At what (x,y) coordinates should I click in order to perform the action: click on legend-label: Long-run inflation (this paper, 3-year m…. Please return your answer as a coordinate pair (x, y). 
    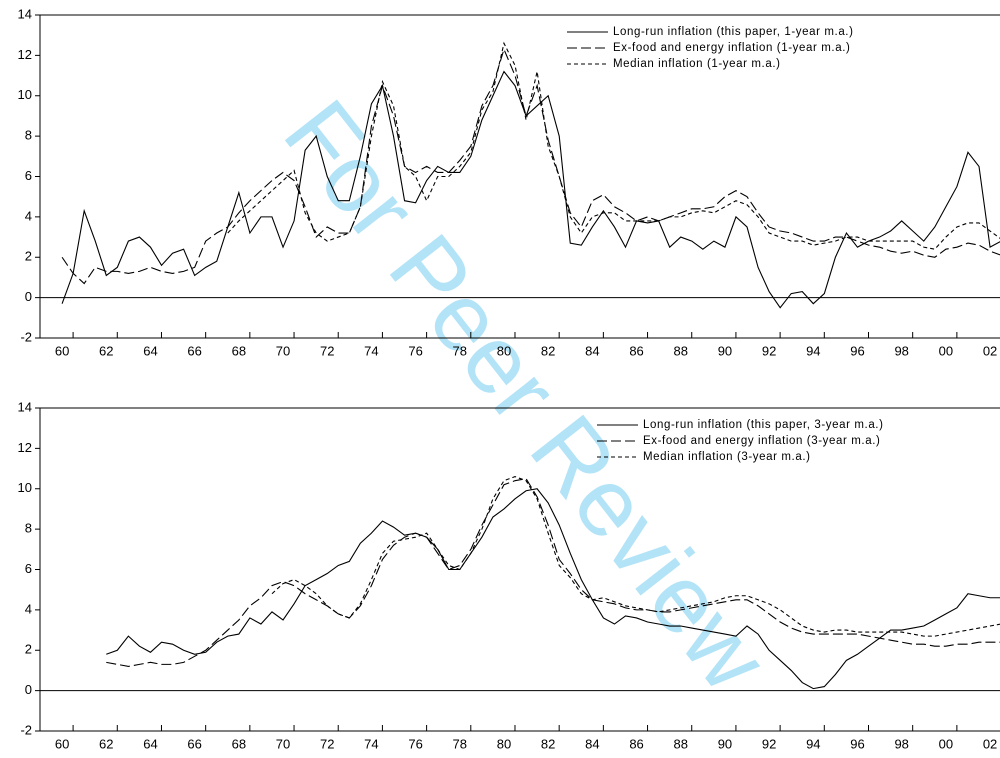
    Looking at the image, I should click on (763, 425).